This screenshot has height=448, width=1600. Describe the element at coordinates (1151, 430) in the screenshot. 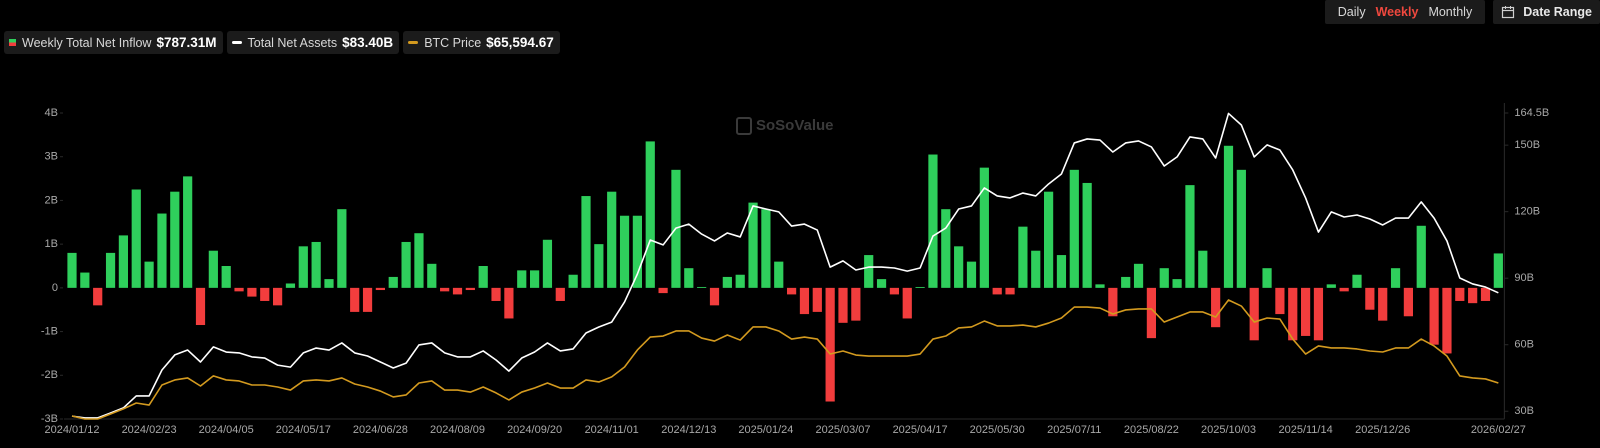

I see `x-tick-label: 2025/08/22` at that location.